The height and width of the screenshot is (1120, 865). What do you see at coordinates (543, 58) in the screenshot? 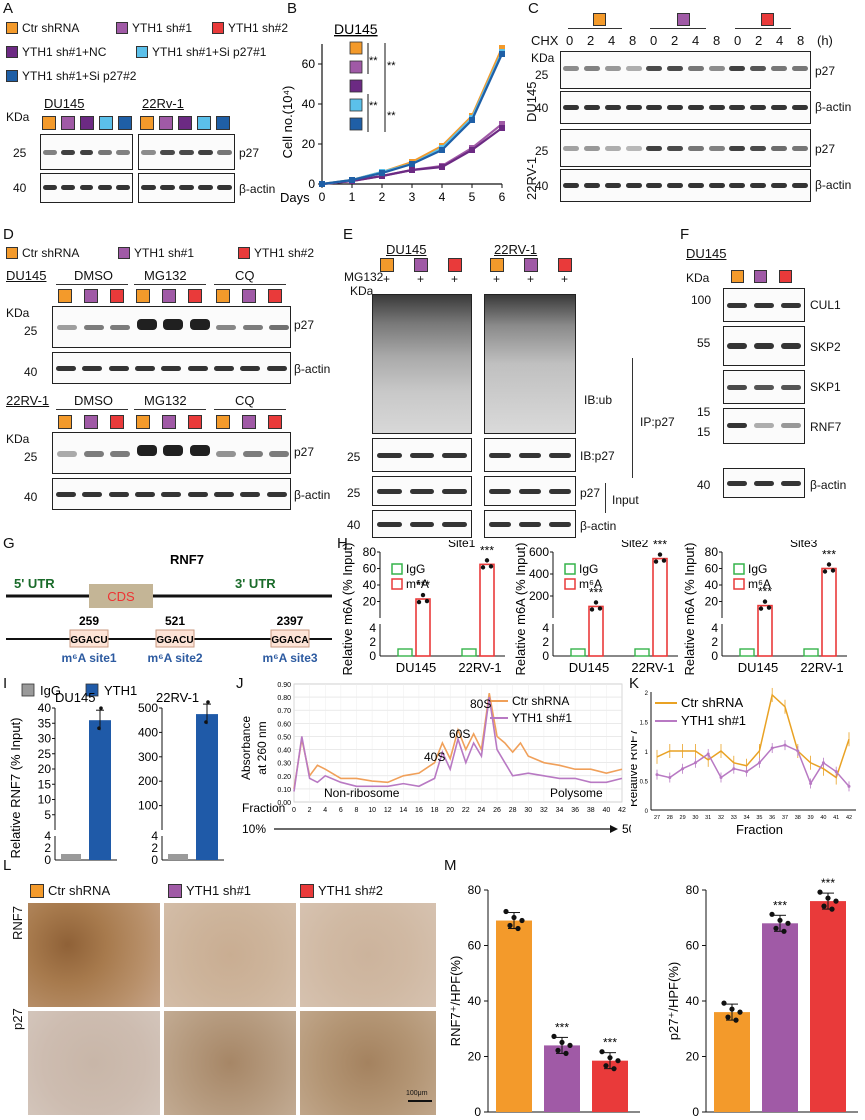
I see `c-kda: KDa` at bounding box center [543, 58].